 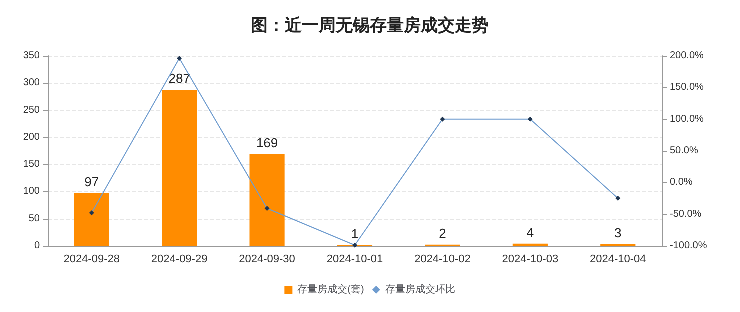 I want to click on y-tick-label: 200, so click(x=31, y=137).